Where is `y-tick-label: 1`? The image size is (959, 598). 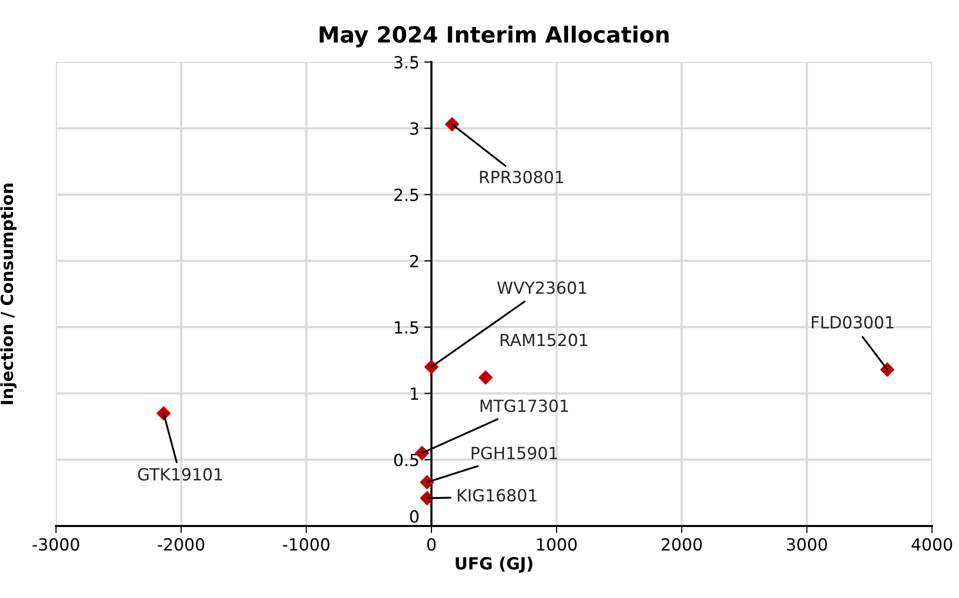
y-tick-label: 1 is located at coordinates (414, 394).